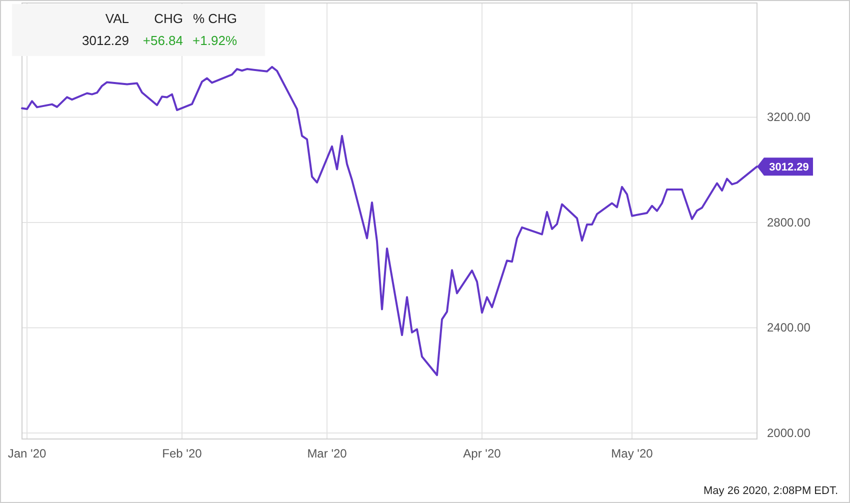 Image resolution: width=850 pixels, height=503 pixels. What do you see at coordinates (162, 40) in the screenshot?
I see `annotation: +56.84` at bounding box center [162, 40].